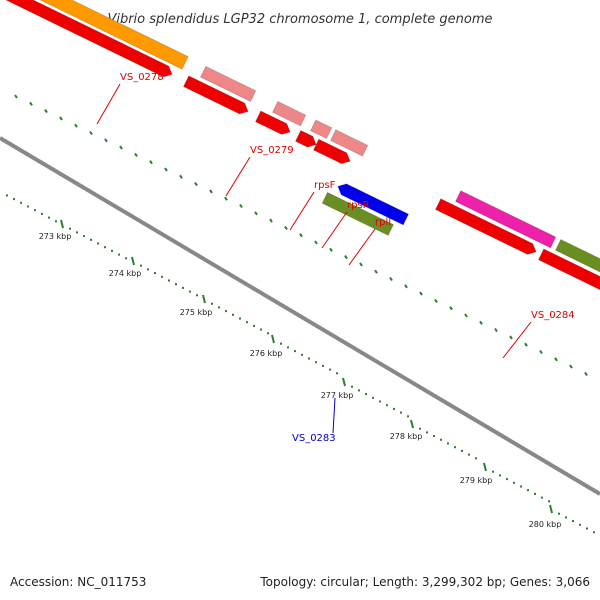  Describe the element at coordinates (331, 151) in the screenshot. I see `cds-arrow-rpli` at that location.